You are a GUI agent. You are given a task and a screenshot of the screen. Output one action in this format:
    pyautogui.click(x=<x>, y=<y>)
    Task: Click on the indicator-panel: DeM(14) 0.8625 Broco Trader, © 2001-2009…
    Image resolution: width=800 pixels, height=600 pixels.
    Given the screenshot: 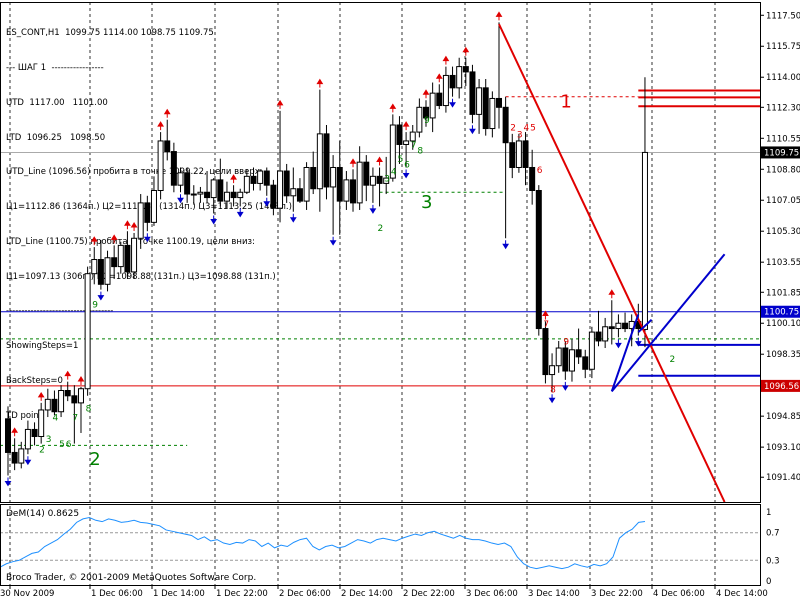 What is the action you would take?
    pyautogui.click(x=390, y=547)
    